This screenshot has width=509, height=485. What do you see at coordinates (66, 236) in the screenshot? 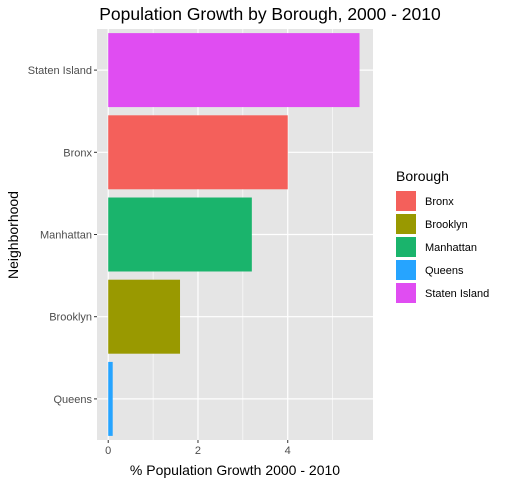
I see `y-tick-label: Manhattan` at bounding box center [66, 236].